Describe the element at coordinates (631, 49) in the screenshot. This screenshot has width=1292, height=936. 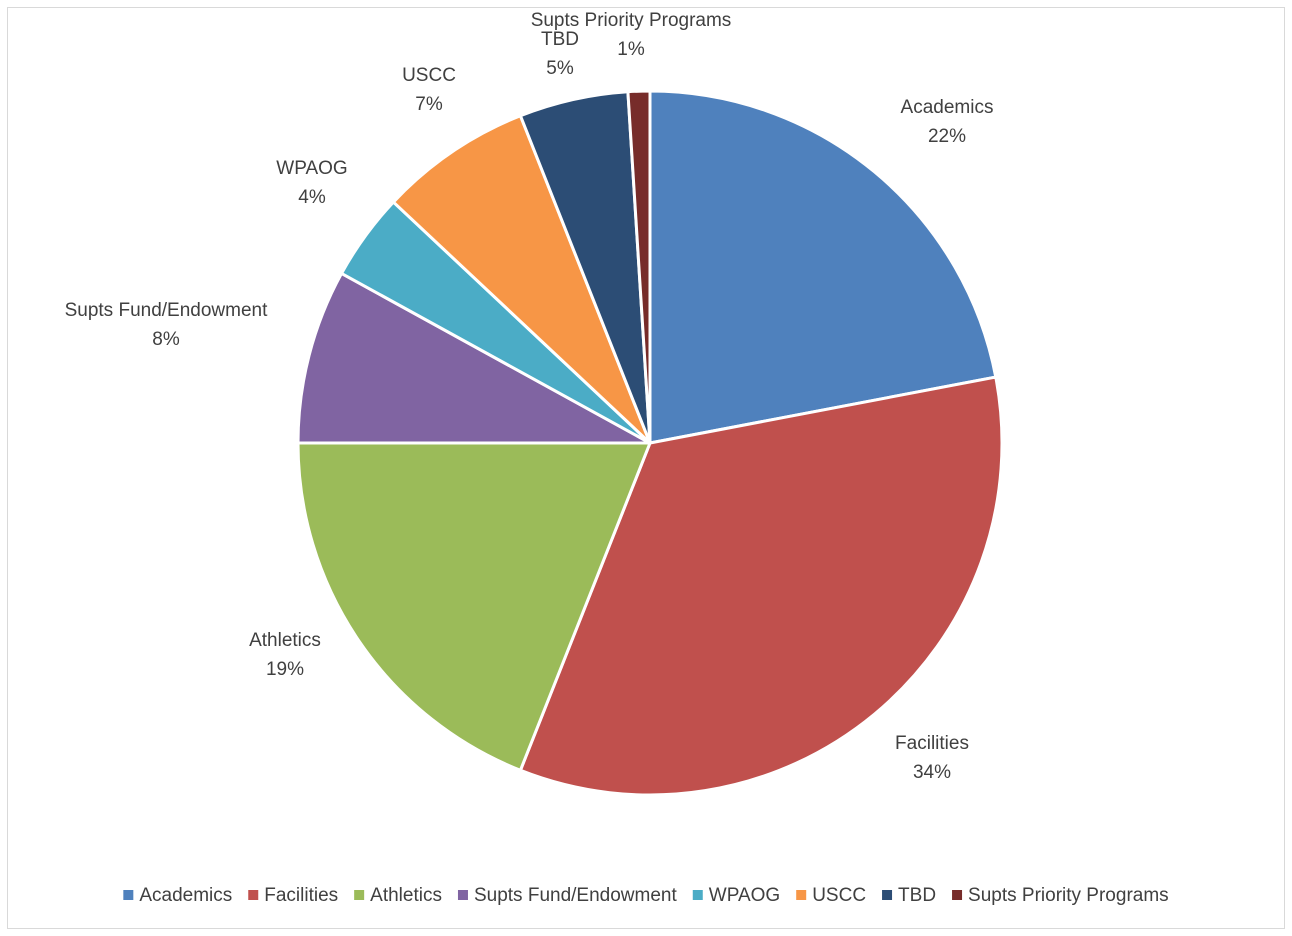
I see `data-label-percent: 1%` at that location.